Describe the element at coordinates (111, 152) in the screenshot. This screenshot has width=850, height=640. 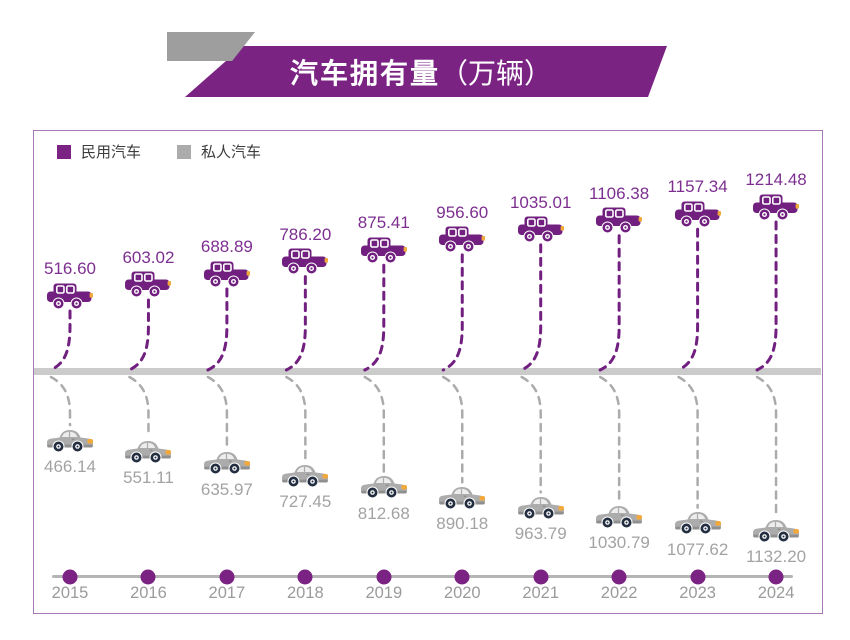
I see `legend-label-civilian: 民用汽车` at that location.